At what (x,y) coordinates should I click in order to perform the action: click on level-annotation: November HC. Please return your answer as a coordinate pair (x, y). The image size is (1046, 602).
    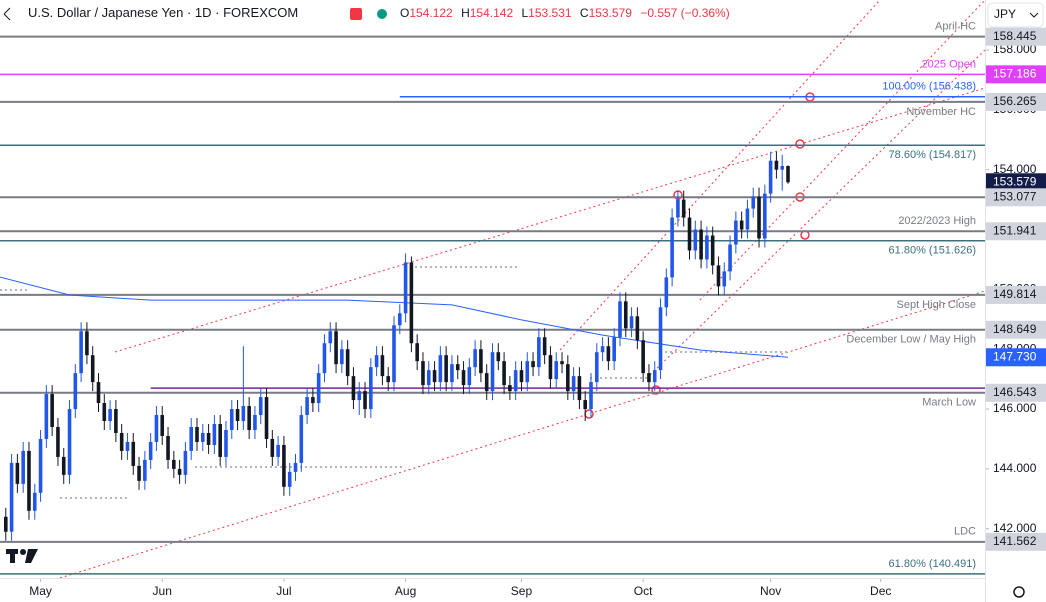
    Looking at the image, I should click on (941, 112).